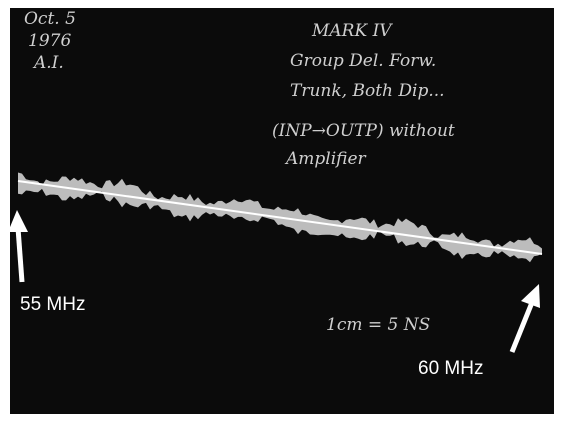 Image resolution: width=564 pixels, height=426 pixels. Describe the element at coordinates (48, 63) in the screenshot. I see `date-line: A.I.` at that location.